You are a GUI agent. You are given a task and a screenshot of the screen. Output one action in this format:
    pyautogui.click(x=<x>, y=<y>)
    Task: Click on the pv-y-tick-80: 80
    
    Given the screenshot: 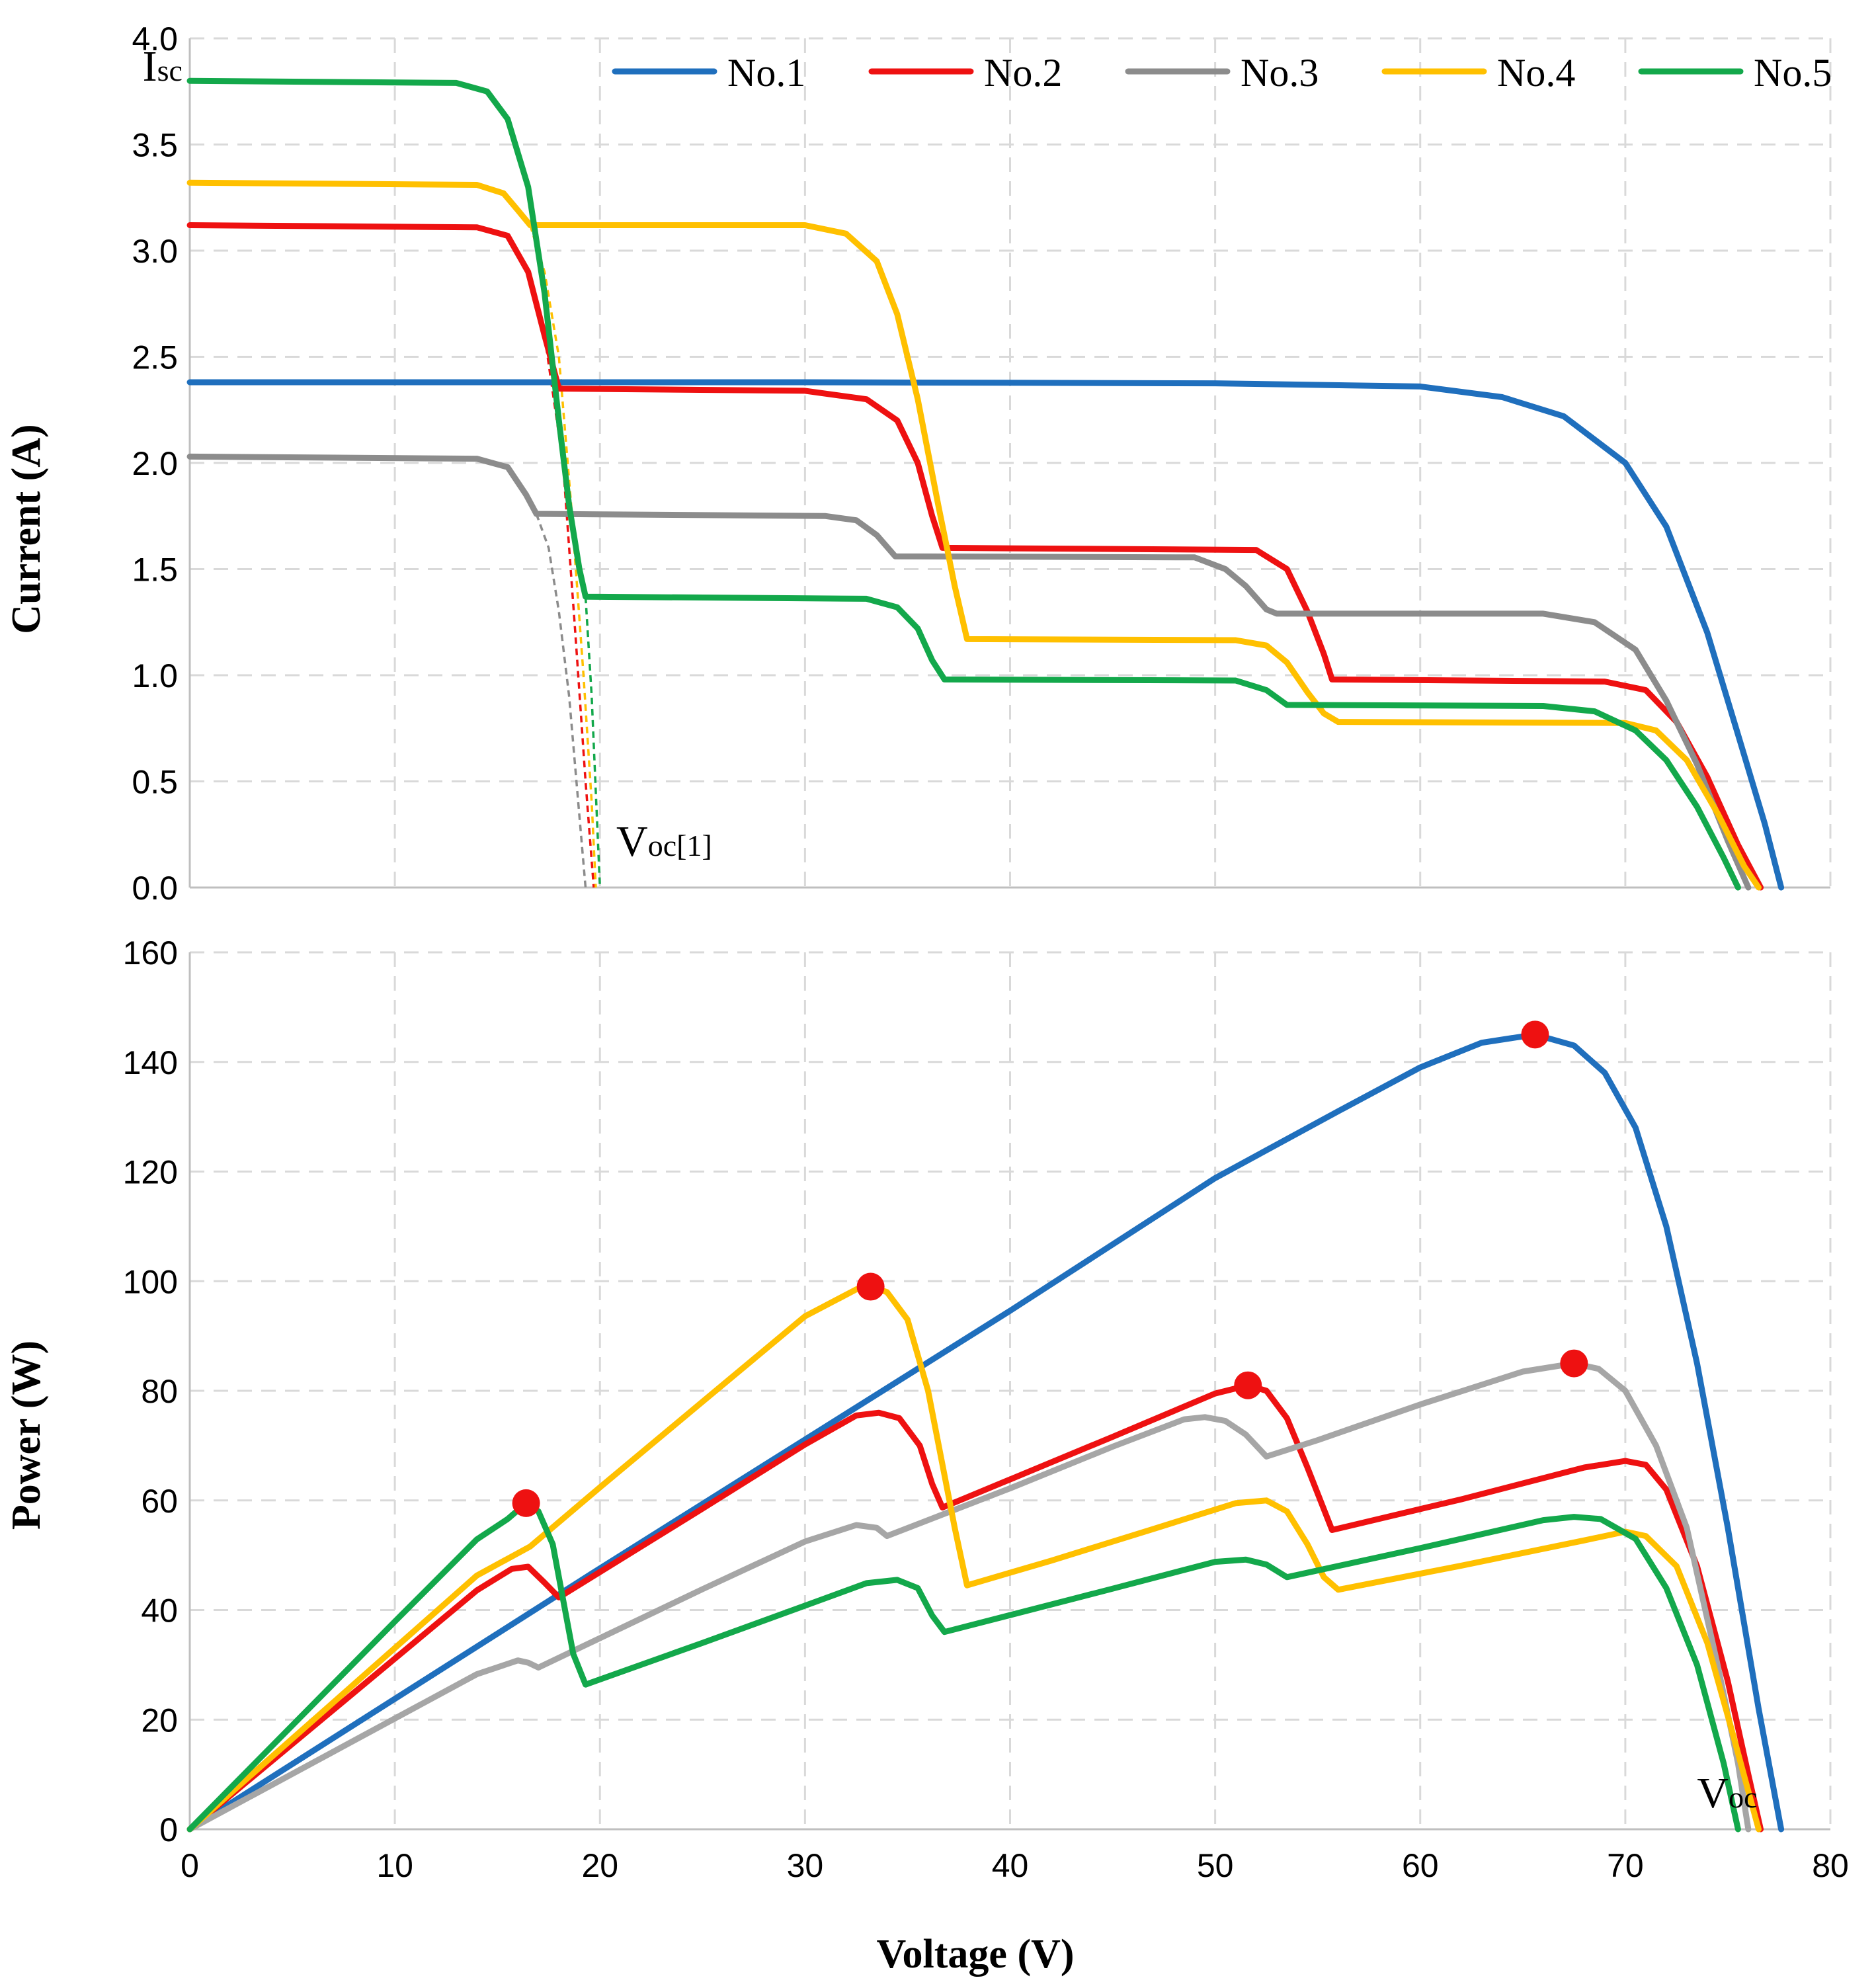 What is the action you would take?
    pyautogui.click(x=159, y=1391)
    